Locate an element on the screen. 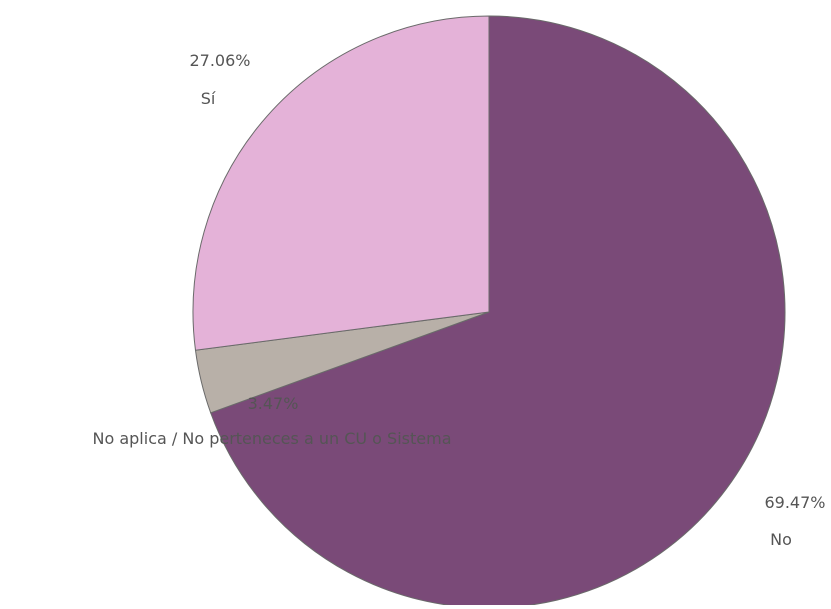  slice-percent-label-0: 69.47% is located at coordinates (794, 502).